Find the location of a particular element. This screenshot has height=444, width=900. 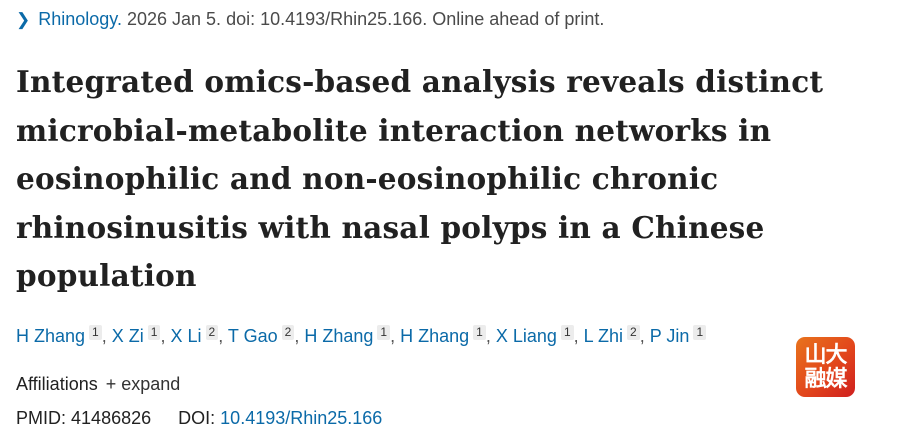

author-link: L Zhi is located at coordinates (603, 336).